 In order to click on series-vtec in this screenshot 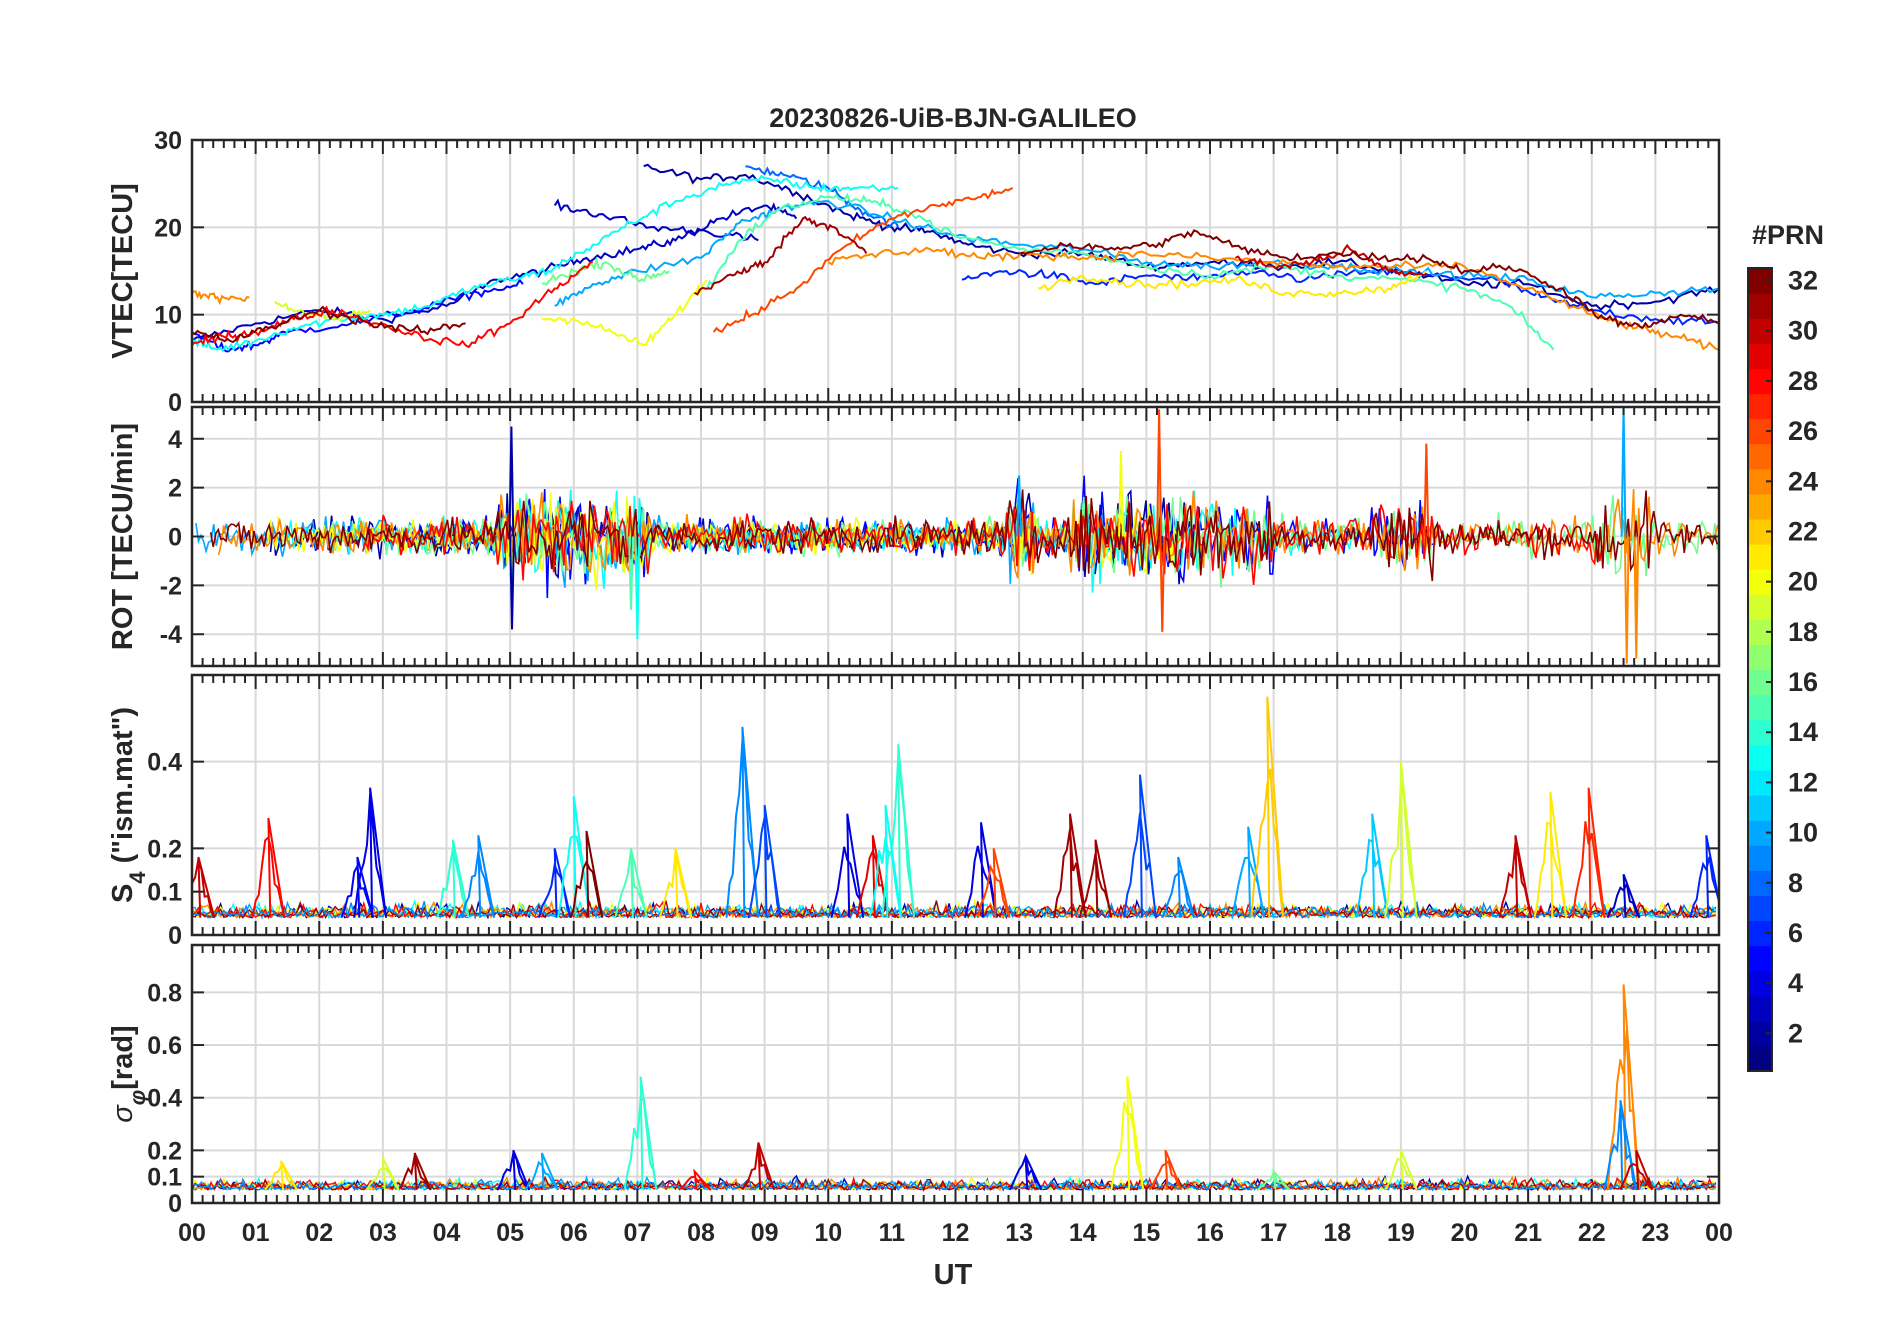, I will do `click(955, 258)`.